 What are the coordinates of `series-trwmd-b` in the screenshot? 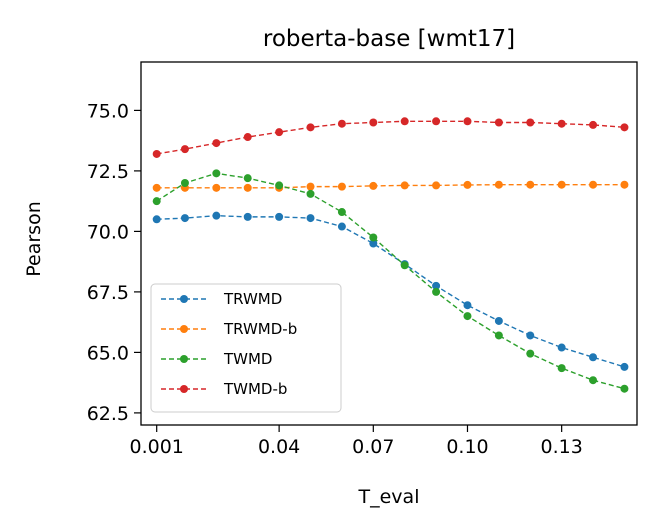 It's located at (390, 186).